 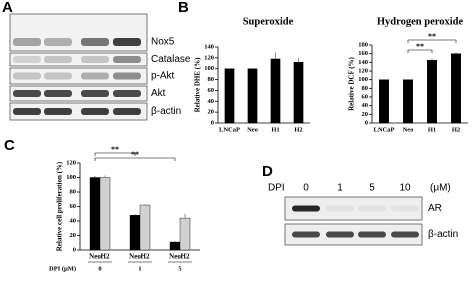 I want to click on unit-label: (μM), so click(x=440, y=188).